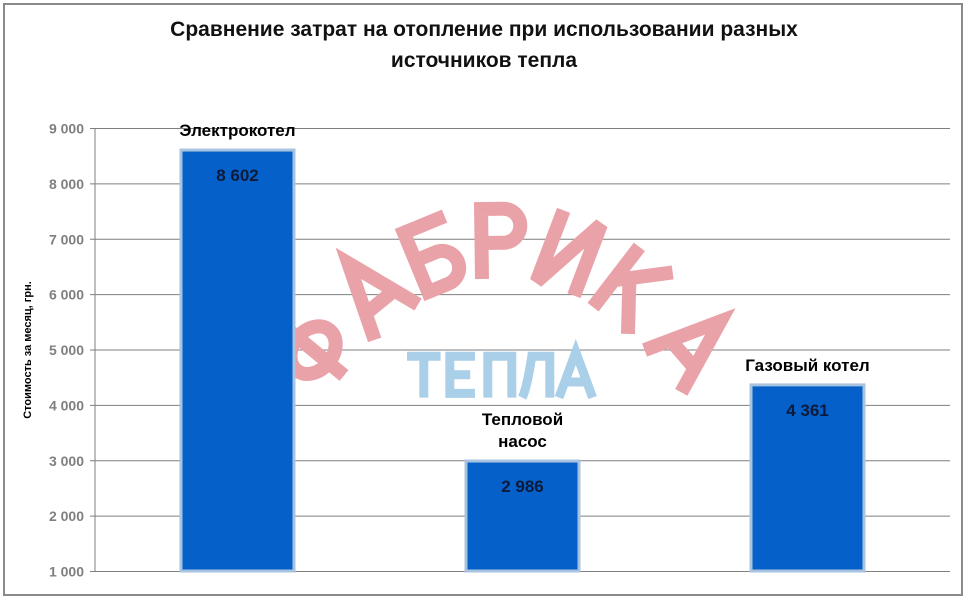 The height and width of the screenshot is (601, 968). I want to click on y-axis-label: Стоимость за месяц, грн., so click(28, 350).